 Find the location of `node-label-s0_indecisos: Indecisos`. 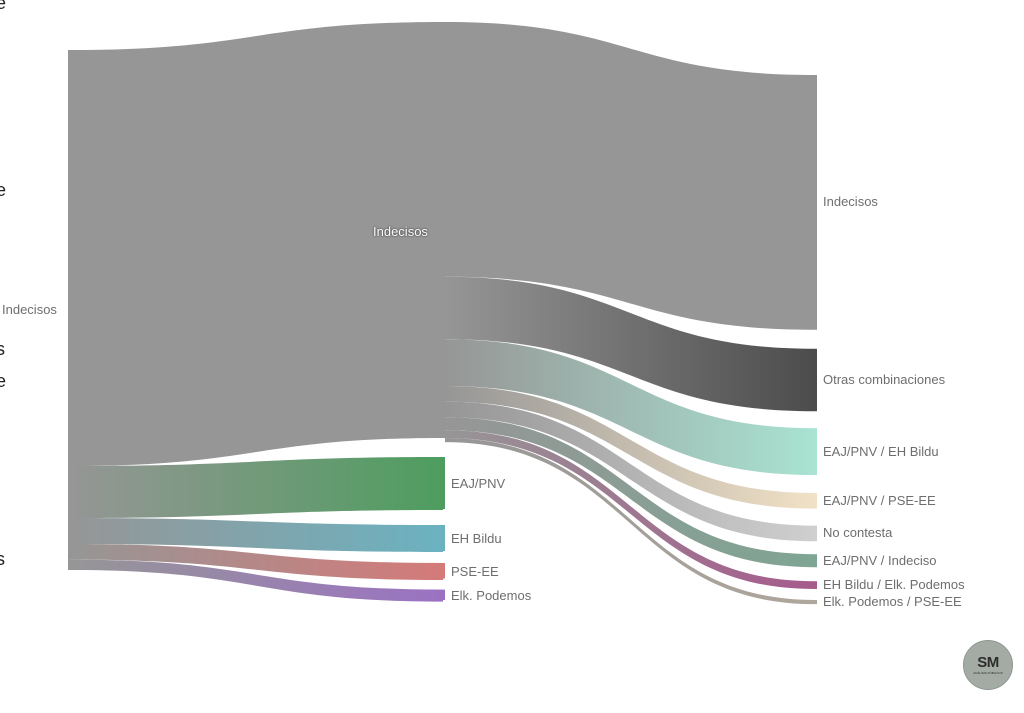

node-label-s0_indecisos: Indecisos is located at coordinates (29, 309).